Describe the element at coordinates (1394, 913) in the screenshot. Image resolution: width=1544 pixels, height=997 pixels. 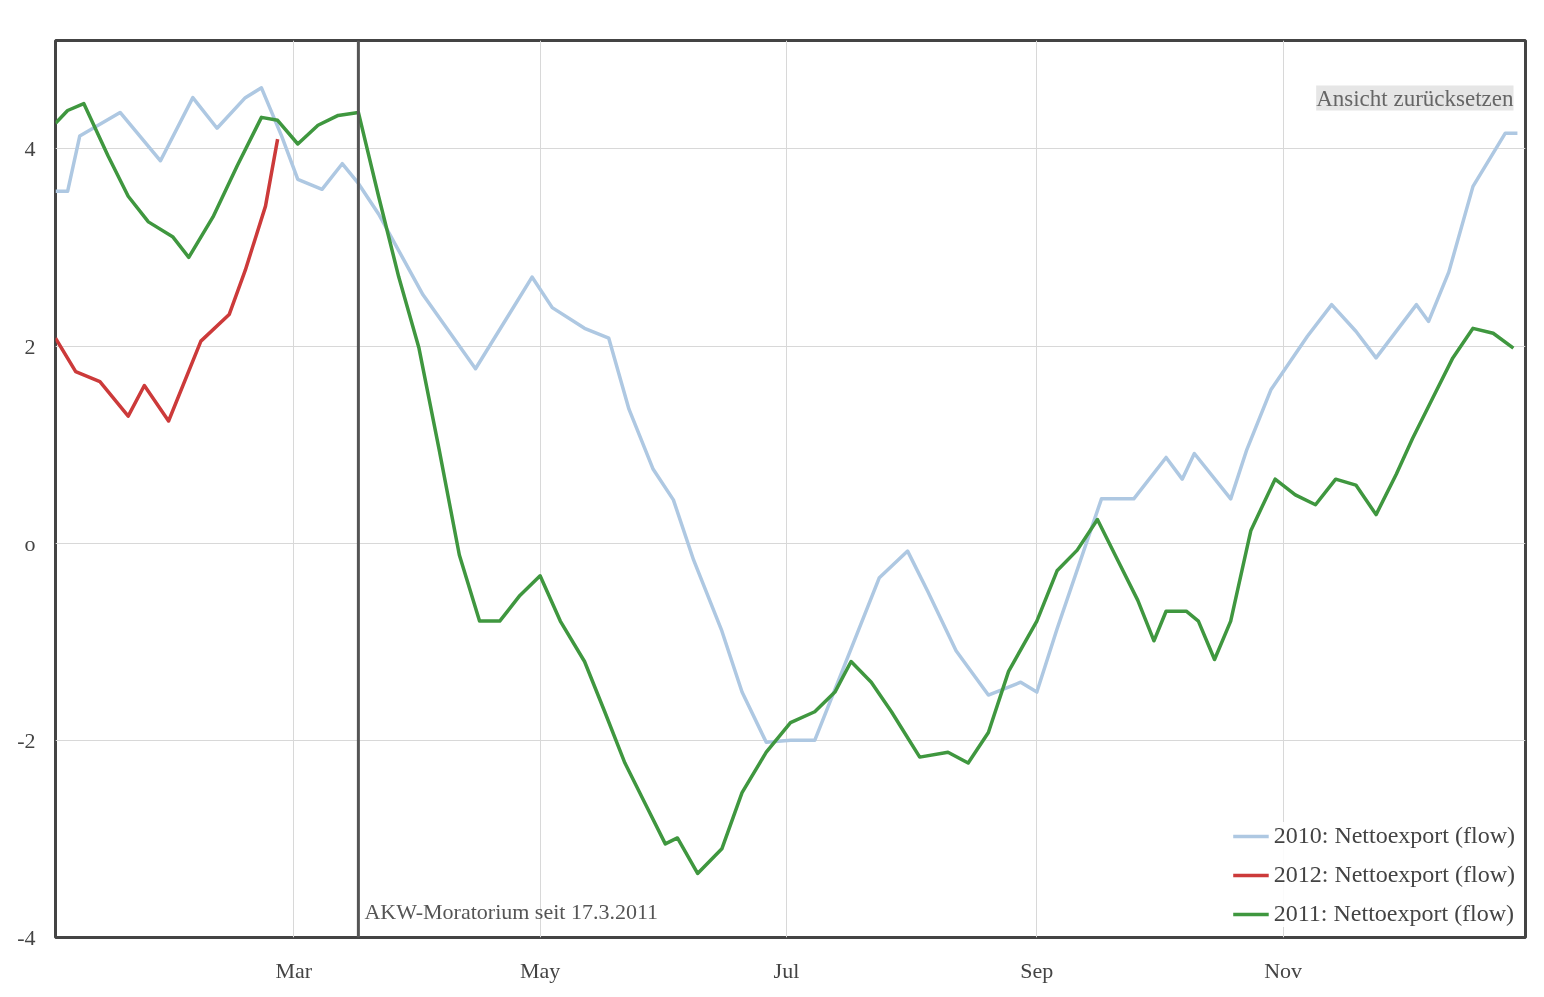
I see `legend-label: 2011: Nettoexport (flow)` at that location.